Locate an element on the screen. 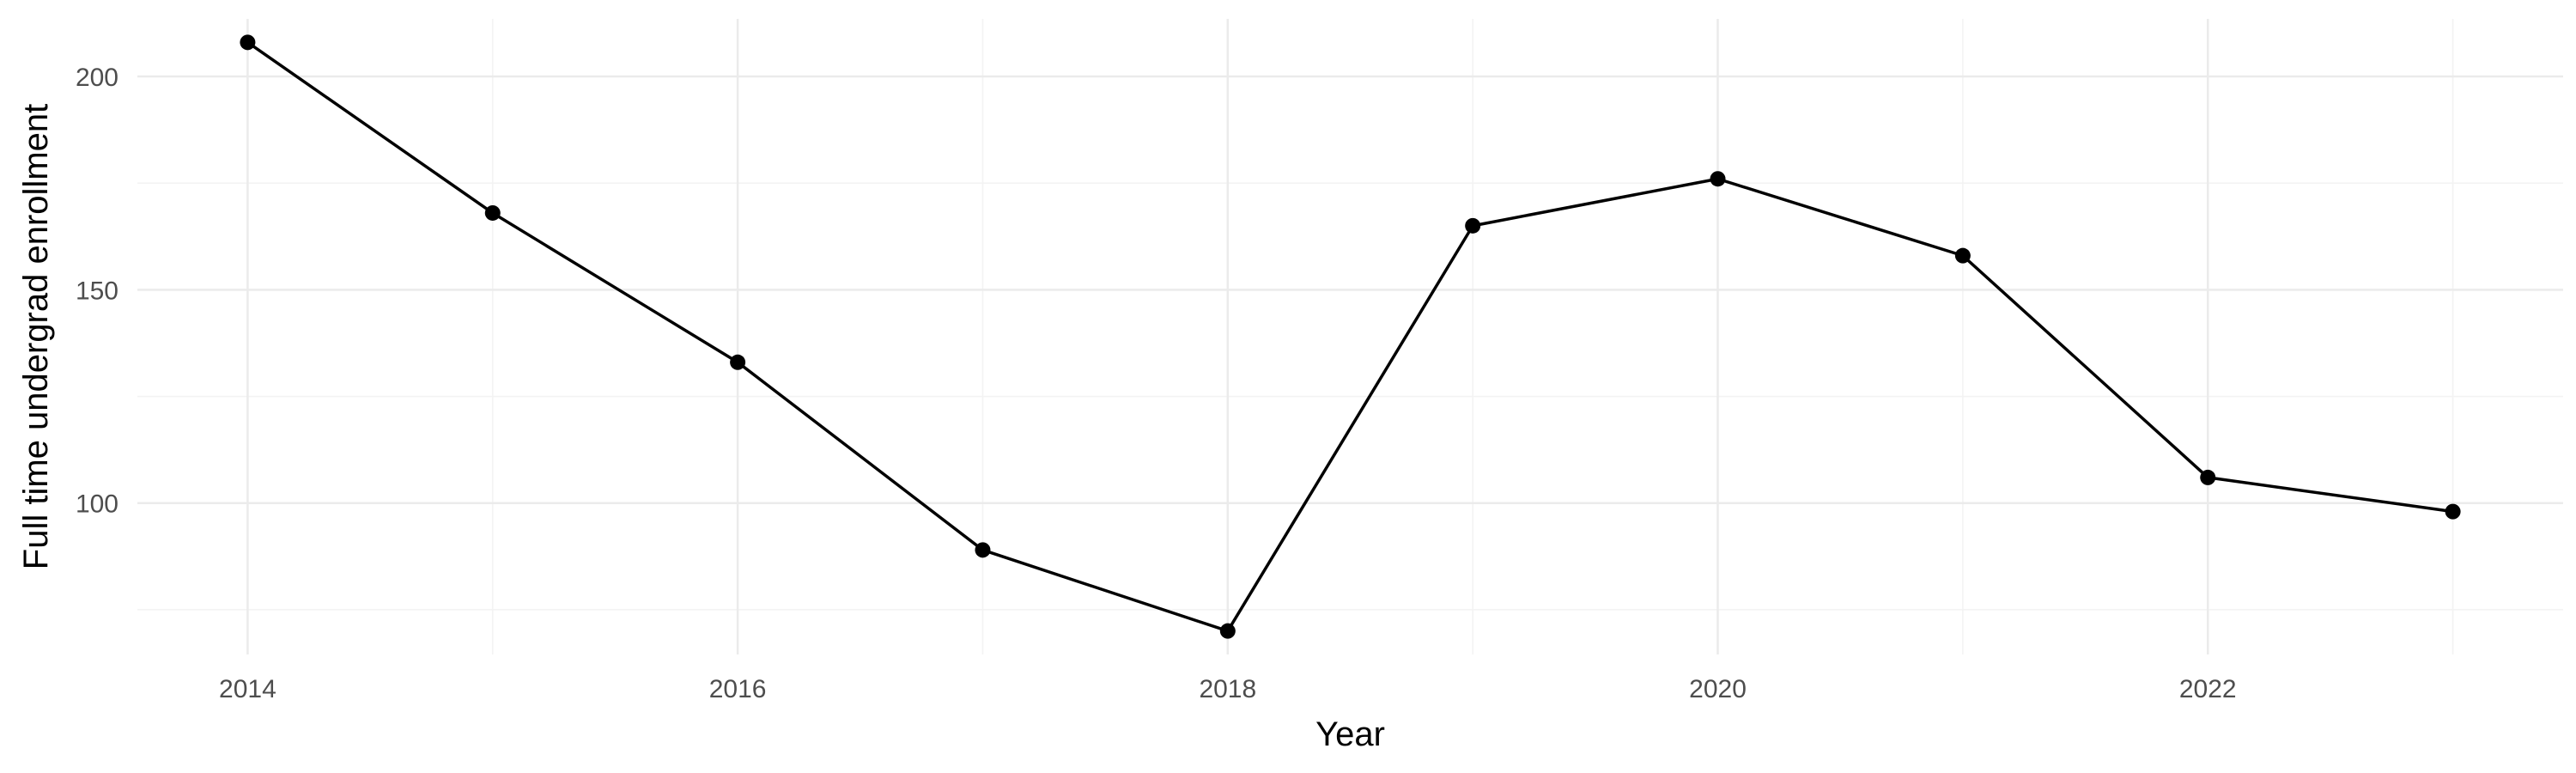 This screenshot has height=773, width=2576. y-axis-title: Full time undergrad enrollment is located at coordinates (36, 336).